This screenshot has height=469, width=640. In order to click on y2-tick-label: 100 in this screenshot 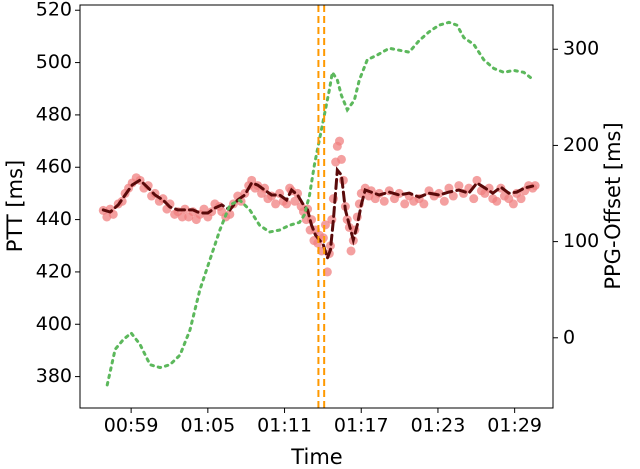, I will do `click(581, 241)`.